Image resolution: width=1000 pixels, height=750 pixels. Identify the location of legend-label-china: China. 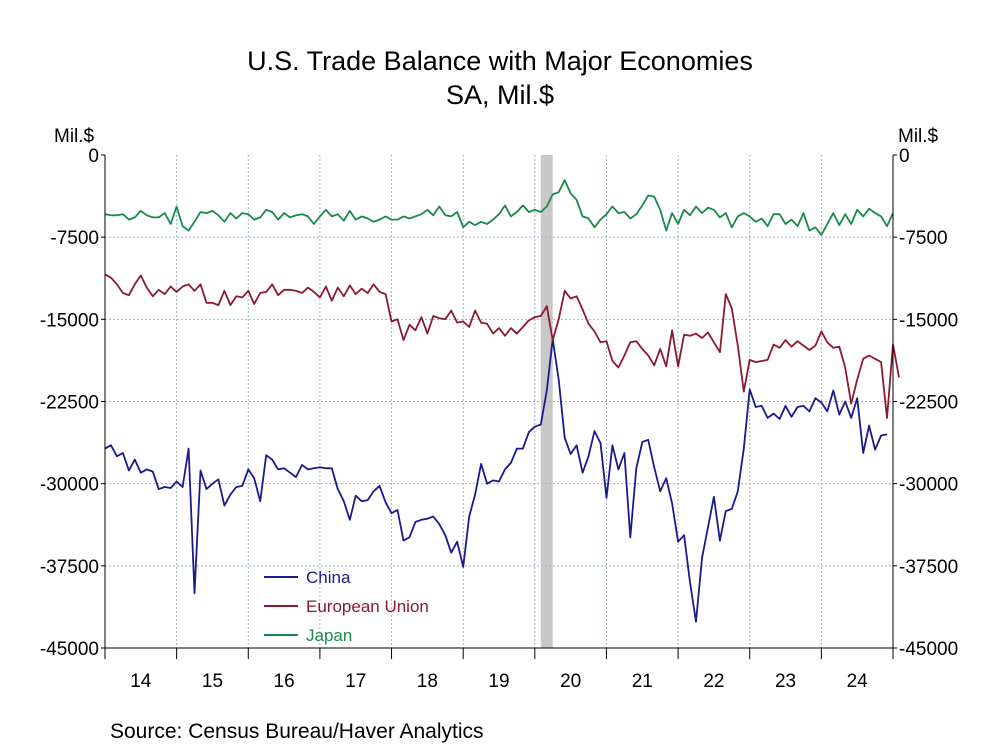
(328, 577).